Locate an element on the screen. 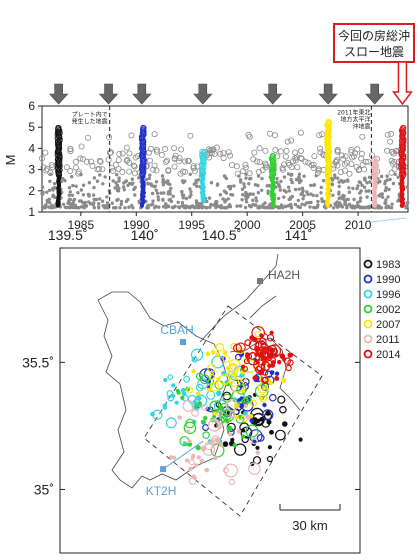  lon-tick-label: 140˚ is located at coordinates (145, 235).